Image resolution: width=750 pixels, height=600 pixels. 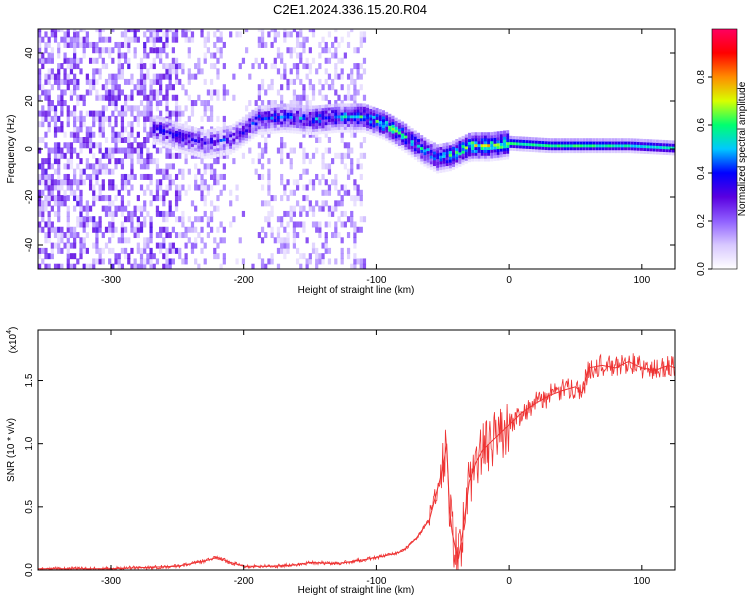 I want to click on snr-x-tick-label: -100, so click(x=376, y=581).